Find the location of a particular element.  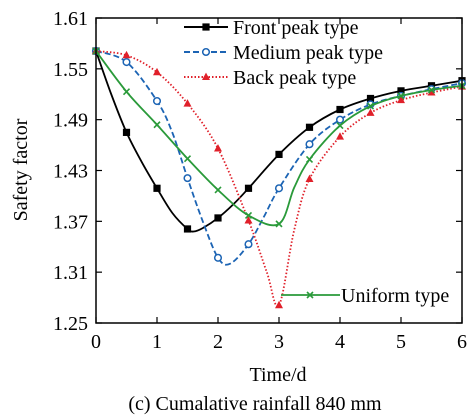

y-tick-label: 1.43 is located at coordinates (70, 172).